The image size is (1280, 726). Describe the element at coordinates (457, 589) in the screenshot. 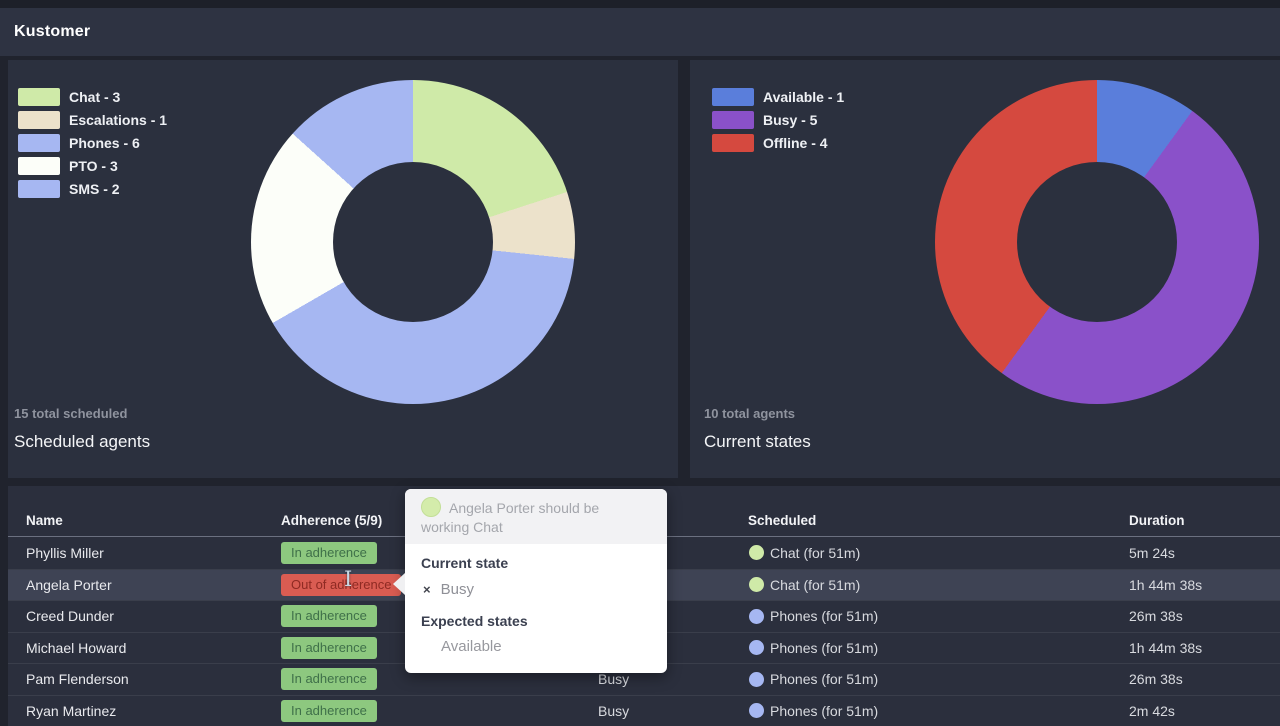

I see `current-state-value: Busy` at that location.